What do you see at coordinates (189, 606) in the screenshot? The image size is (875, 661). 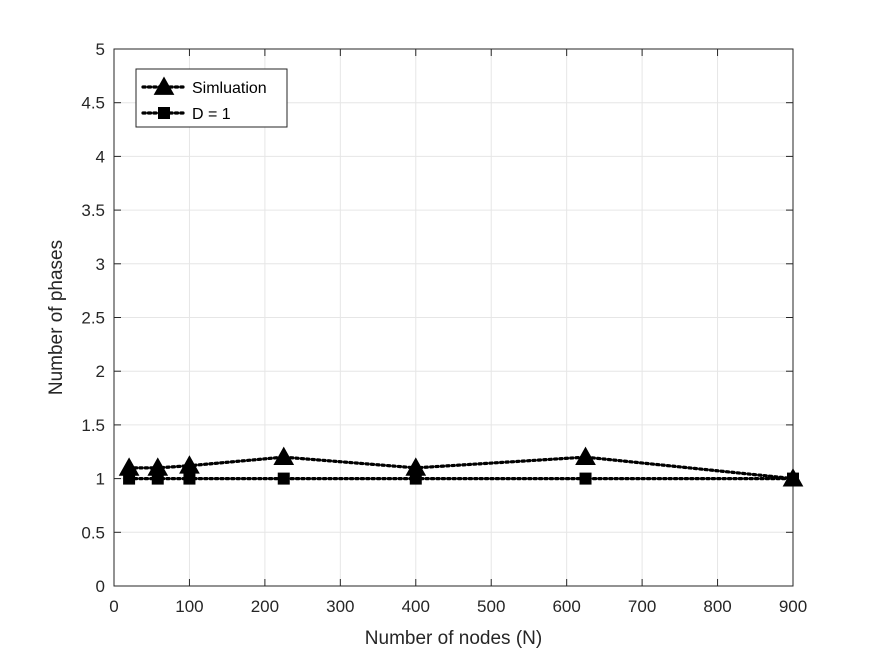 I see `x-tick-label: 100` at bounding box center [189, 606].